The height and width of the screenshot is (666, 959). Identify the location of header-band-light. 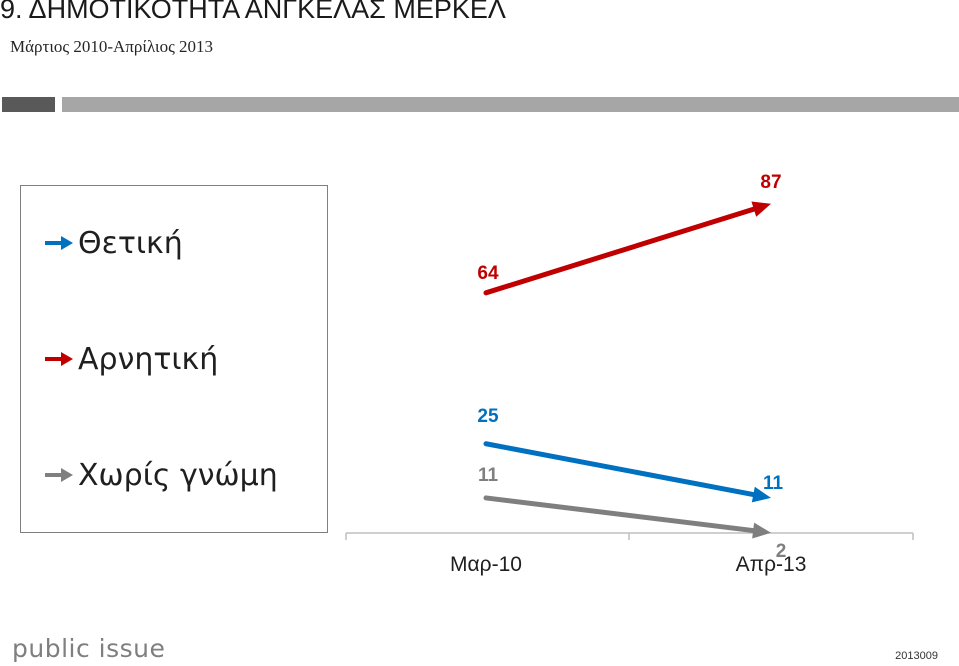
(510, 104).